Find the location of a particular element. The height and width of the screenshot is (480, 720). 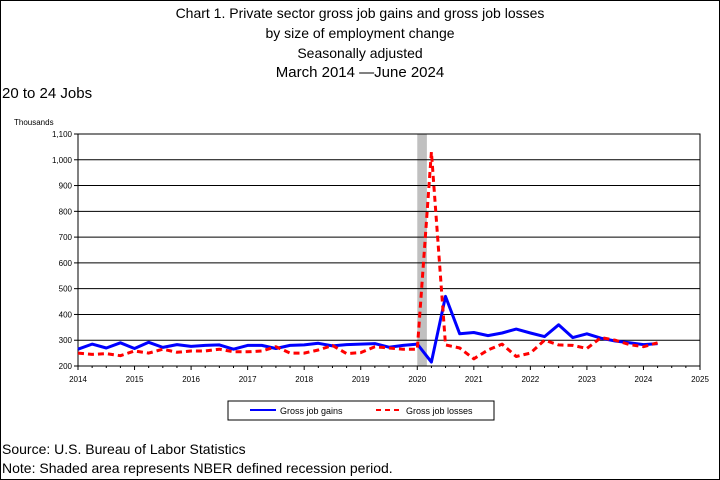

x-tick-label: 2014 is located at coordinates (78, 379).